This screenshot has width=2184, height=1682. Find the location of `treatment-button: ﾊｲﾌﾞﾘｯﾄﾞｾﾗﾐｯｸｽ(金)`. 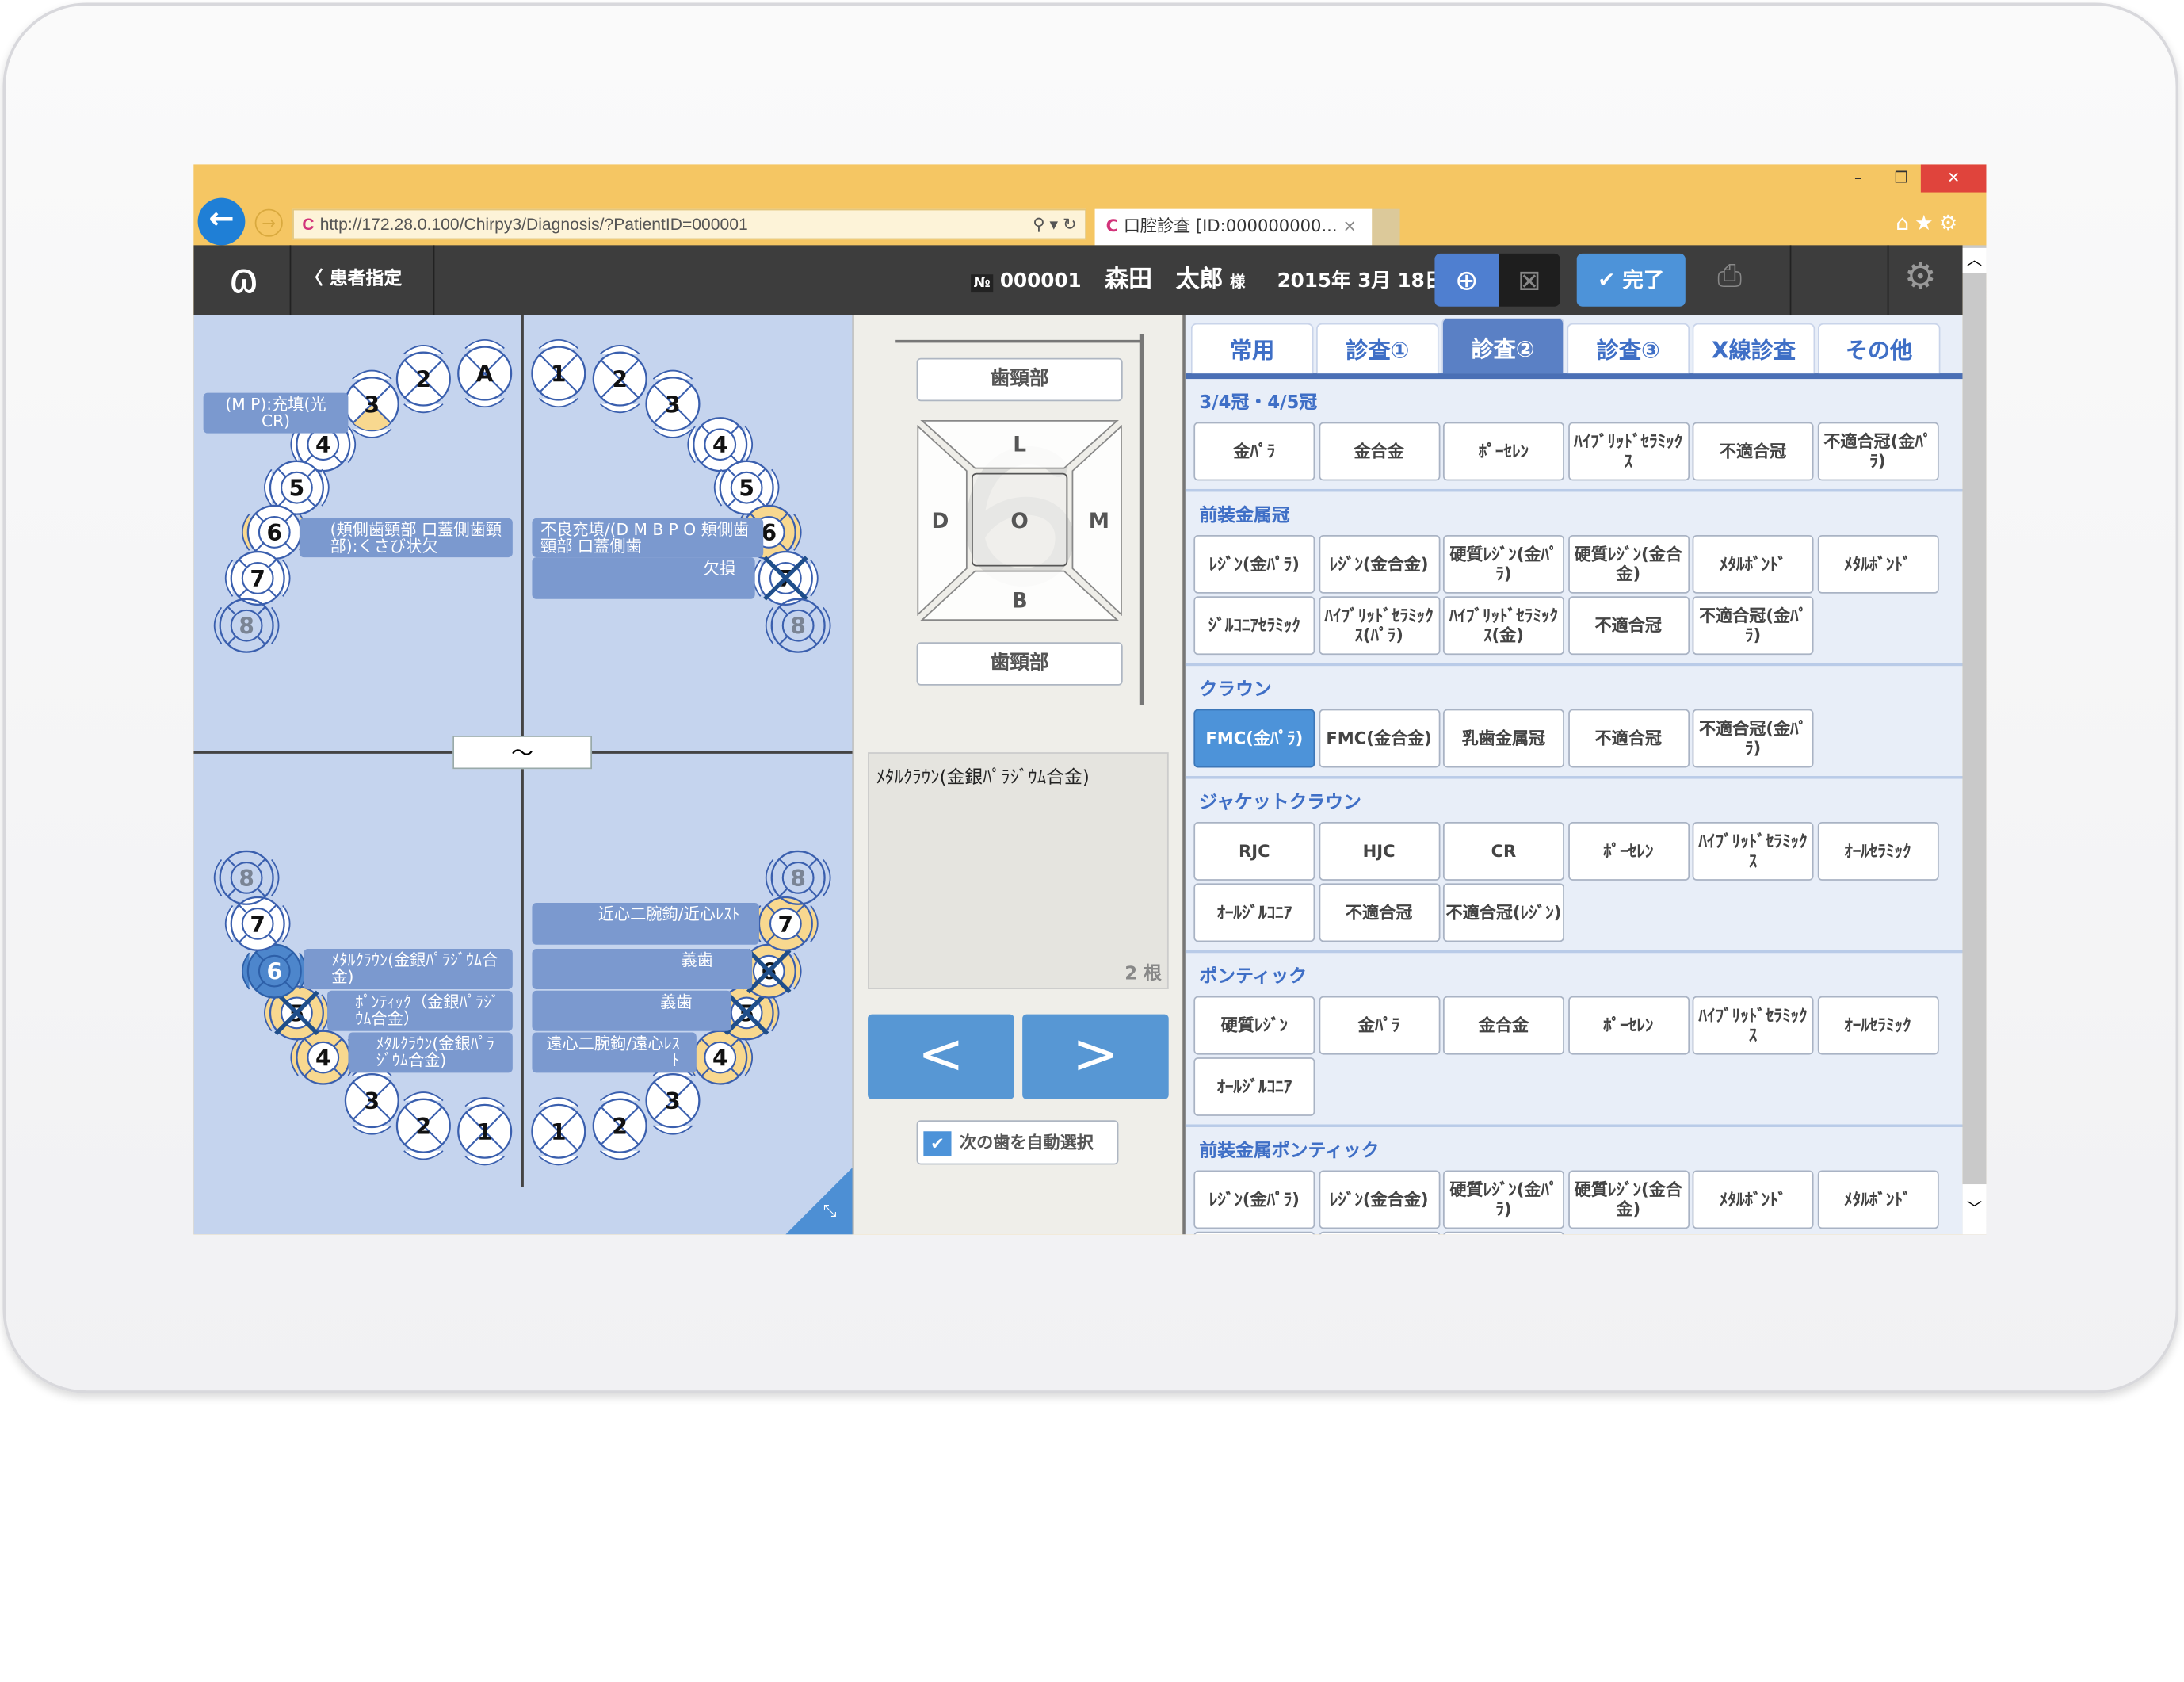

treatment-button: ﾊｲﾌﾞﾘｯﾄﾞｾﾗﾐｯｸｽ(金) is located at coordinates (1379, 1233).